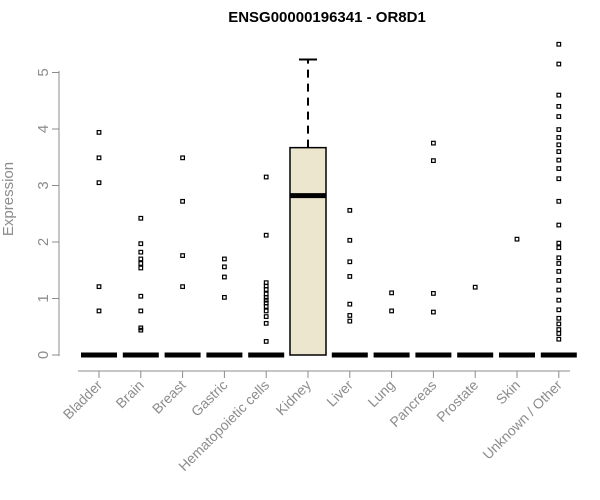 The height and width of the screenshot is (500, 600). I want to click on box-prostate, so click(475, 321).